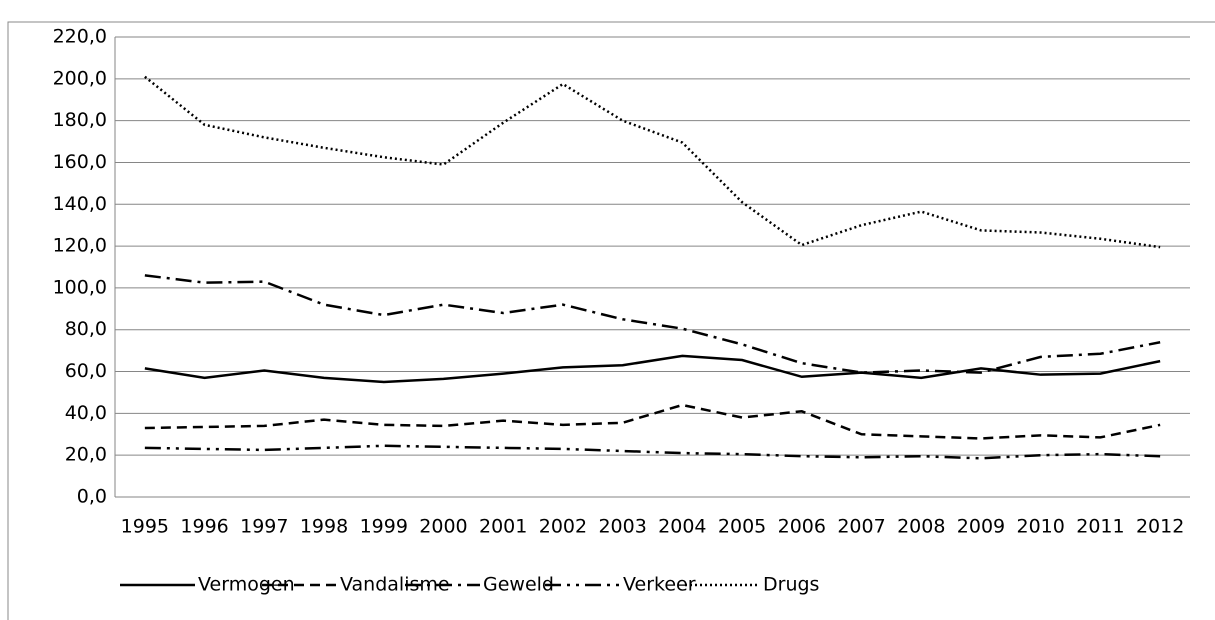 The height and width of the screenshot is (620, 1215). What do you see at coordinates (742, 527) in the screenshot?
I see `x-tick-label: 2005` at bounding box center [742, 527].